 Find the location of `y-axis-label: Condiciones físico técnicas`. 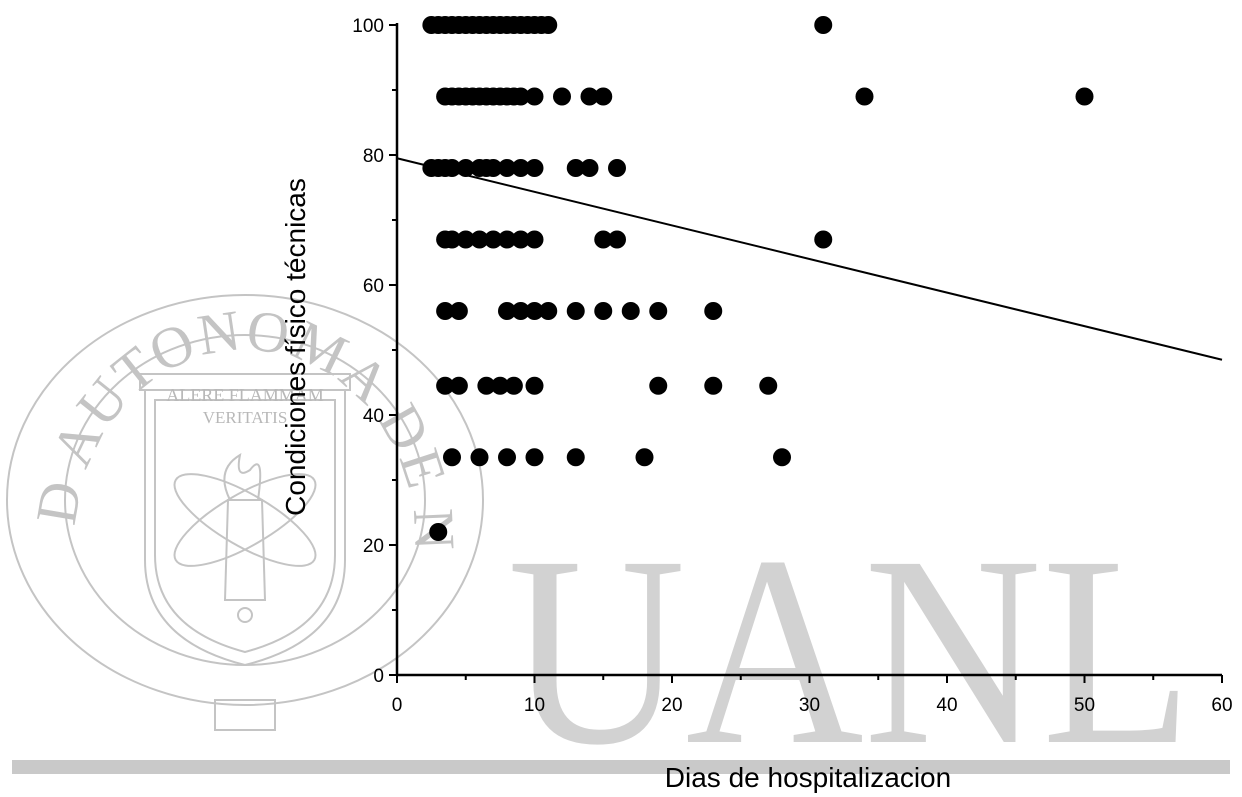

y-axis-label: Condiciones físico técnicas is located at coordinates (295, 347).